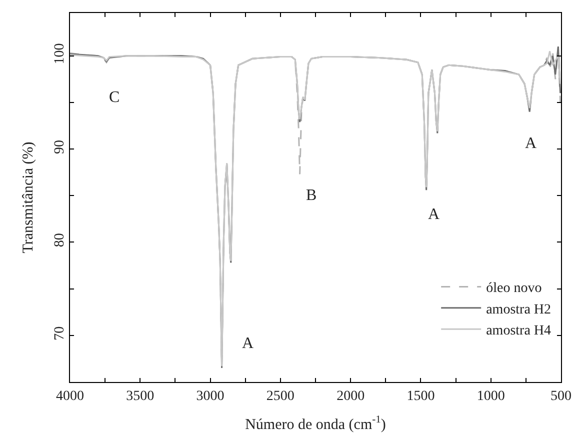 Image resolution: width=584 pixels, height=441 pixels. I want to click on x-tick-label: 1500, so click(420, 396).